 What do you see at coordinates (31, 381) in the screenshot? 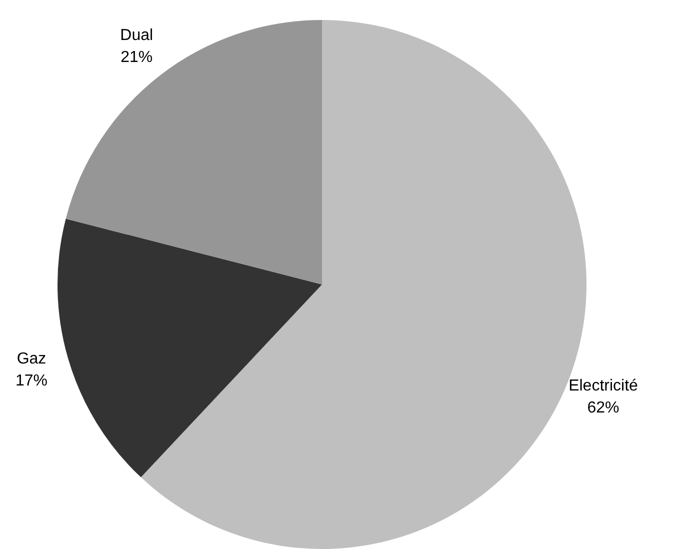
I see `data-label: 17%` at bounding box center [31, 381].